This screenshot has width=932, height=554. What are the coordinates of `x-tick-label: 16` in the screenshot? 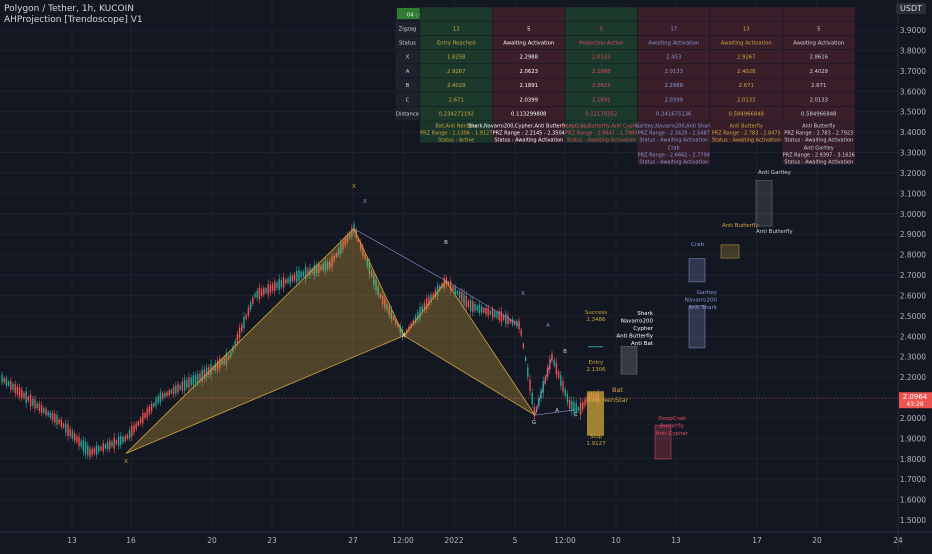 It's located at (131, 540).